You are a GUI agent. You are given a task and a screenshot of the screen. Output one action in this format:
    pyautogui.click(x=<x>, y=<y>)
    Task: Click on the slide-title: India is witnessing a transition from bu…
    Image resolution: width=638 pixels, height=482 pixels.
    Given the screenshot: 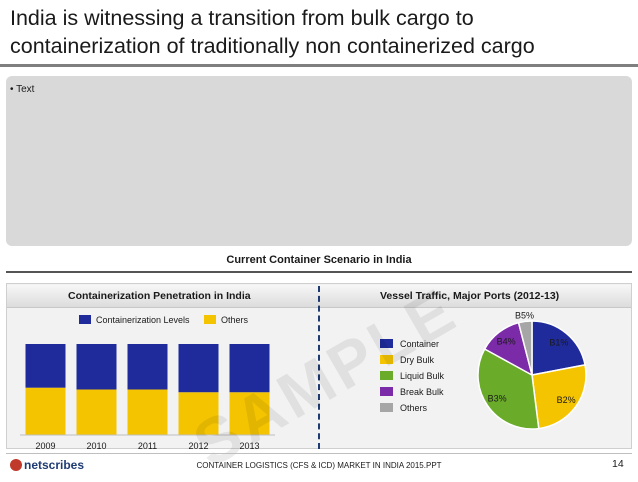 What is the action you would take?
    pyautogui.click(x=272, y=32)
    